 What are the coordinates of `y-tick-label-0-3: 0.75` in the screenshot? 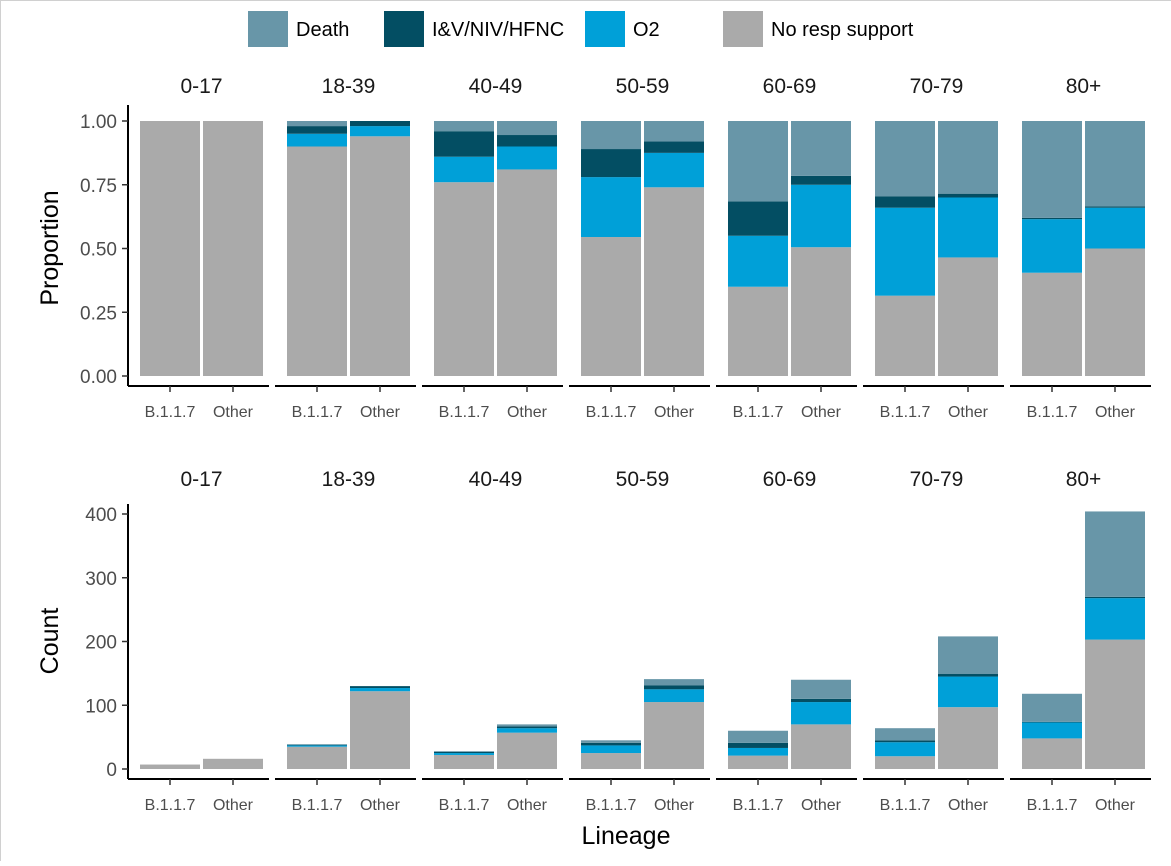 It's located at (98, 186).